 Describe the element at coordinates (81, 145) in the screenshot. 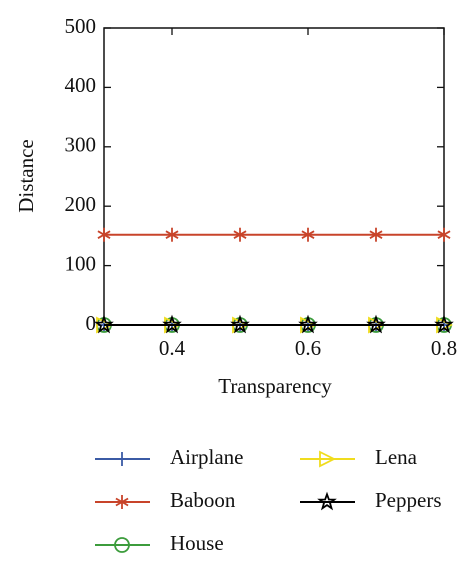

I see `y-tick-label: 300` at that location.